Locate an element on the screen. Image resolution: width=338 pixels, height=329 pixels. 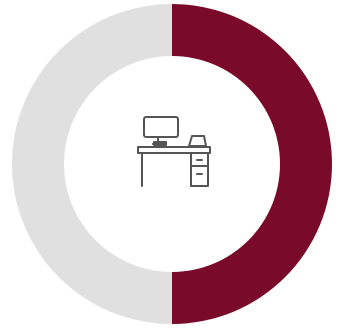
office-desk-computer-icon is located at coordinates (174, 151).